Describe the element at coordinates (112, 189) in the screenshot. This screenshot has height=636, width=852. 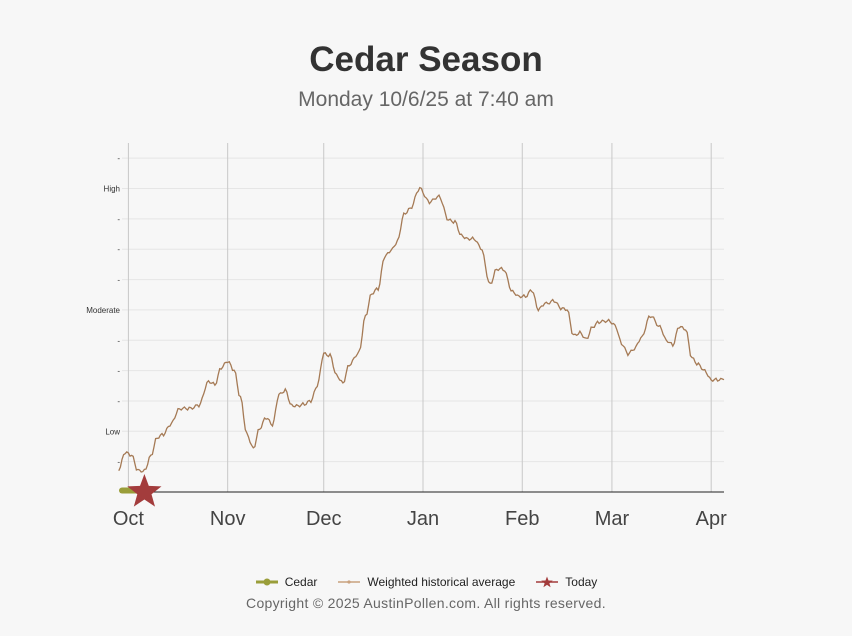
I see `y-tick-label: High` at that location.